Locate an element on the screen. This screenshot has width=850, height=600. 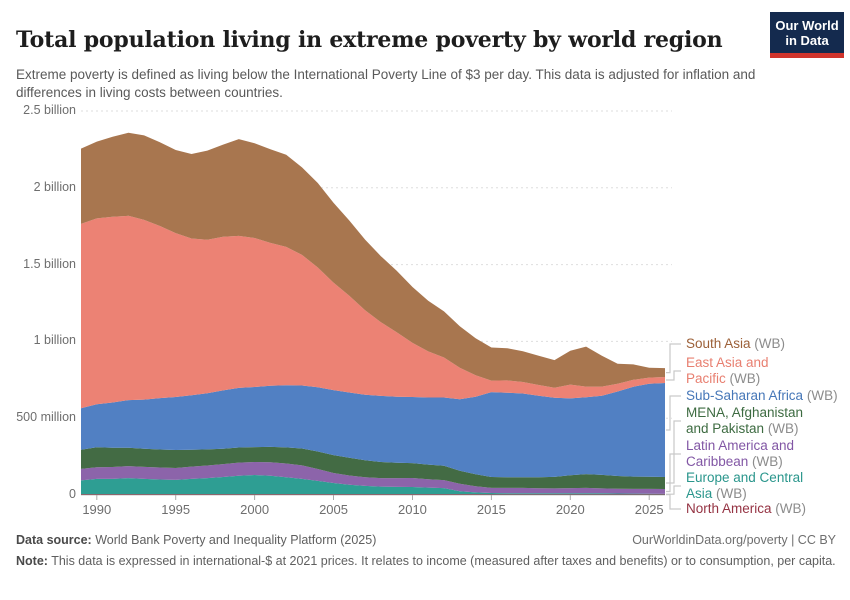
owid-logo-redbar is located at coordinates (807, 55).